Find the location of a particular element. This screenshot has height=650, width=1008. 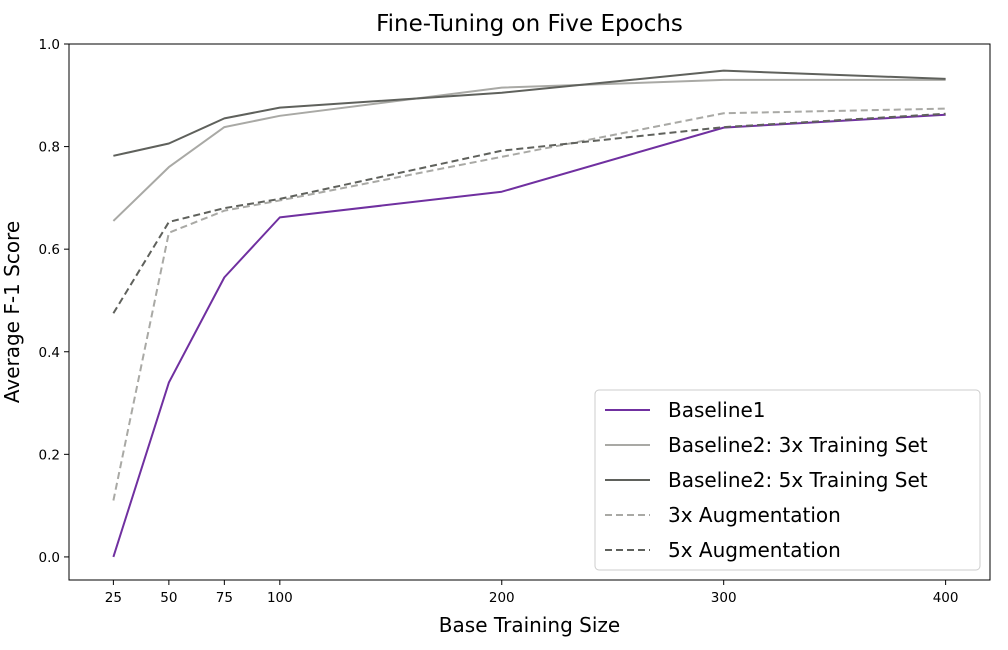

x-tick-label: 75 is located at coordinates (224, 598).